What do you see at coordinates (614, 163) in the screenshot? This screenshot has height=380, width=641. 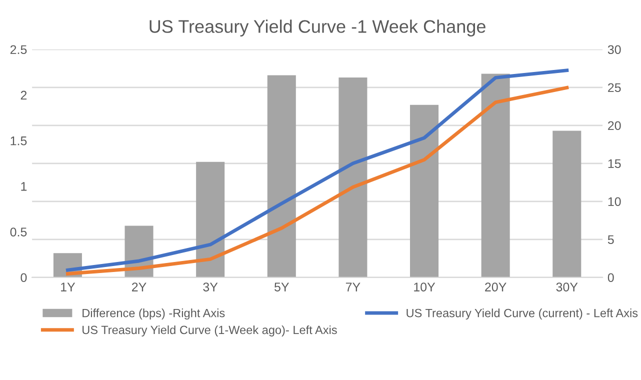 I see `y2-tick-label: 15` at bounding box center [614, 163].